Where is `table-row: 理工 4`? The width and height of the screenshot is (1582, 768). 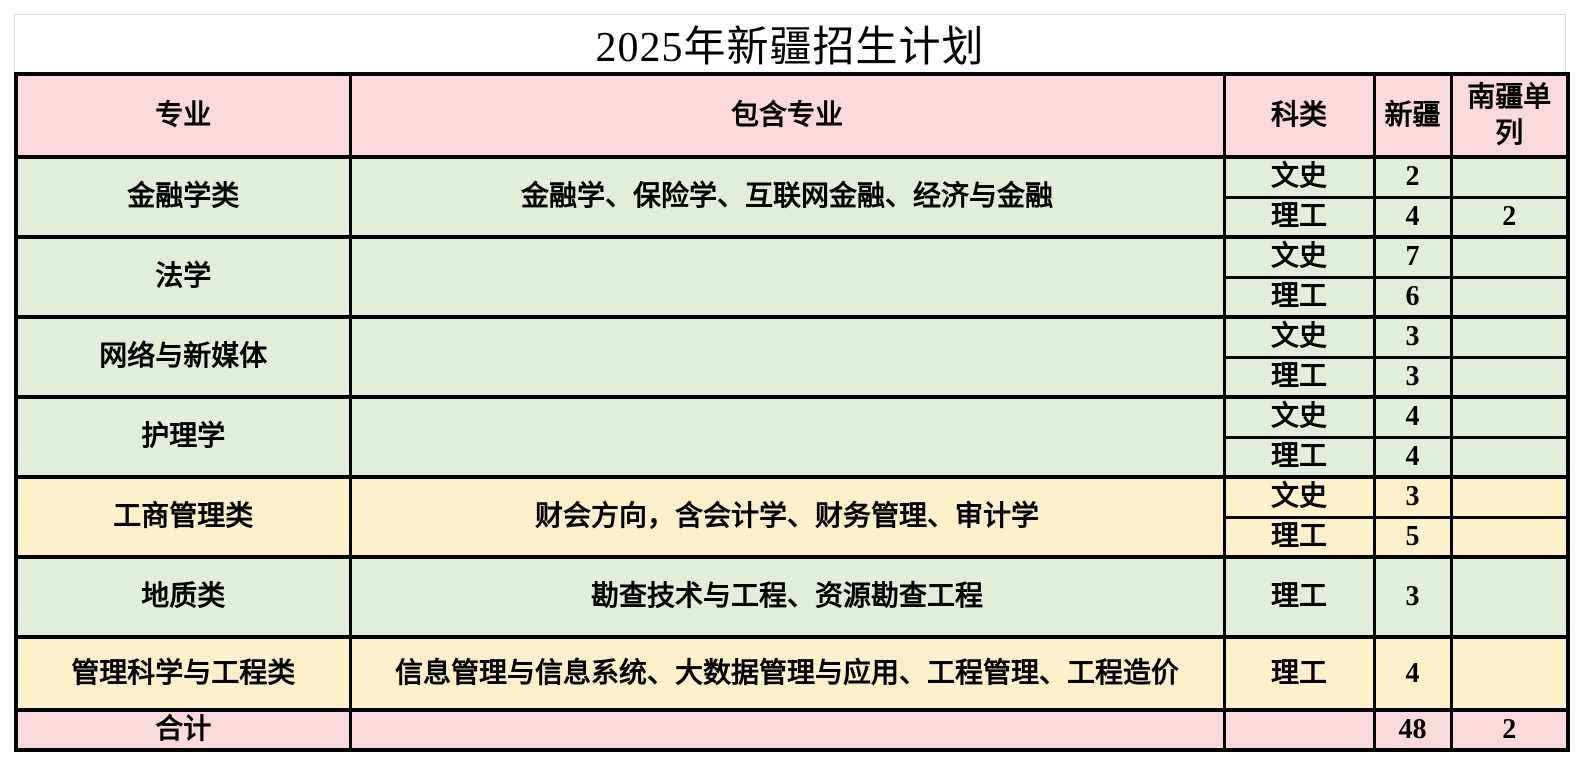 table-row: 理工 4 is located at coordinates (793, 457).